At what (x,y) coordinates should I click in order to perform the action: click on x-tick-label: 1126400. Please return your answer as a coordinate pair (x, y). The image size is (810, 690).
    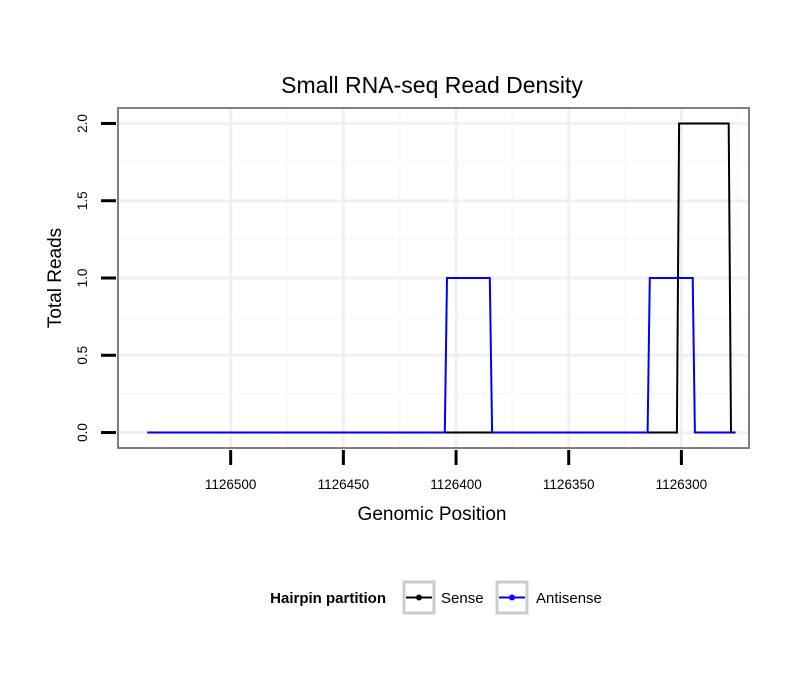
    Looking at the image, I should click on (456, 484).